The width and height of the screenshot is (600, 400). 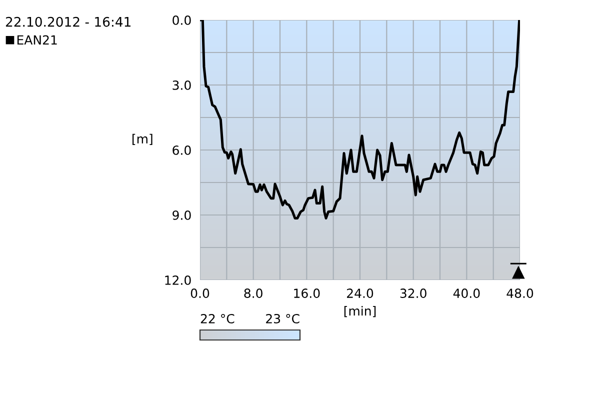 I want to click on x-axis-title: [min], so click(x=360, y=312).